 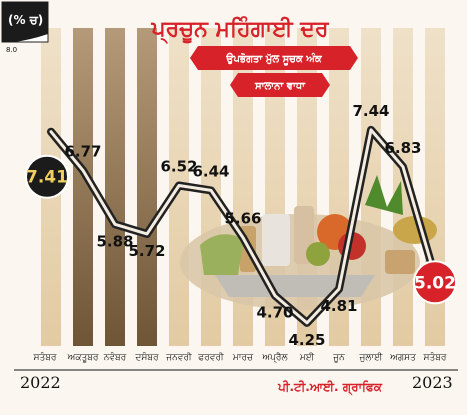 What do you see at coordinates (146, 251) in the screenshot?
I see `value-label: 5.72` at bounding box center [146, 251].